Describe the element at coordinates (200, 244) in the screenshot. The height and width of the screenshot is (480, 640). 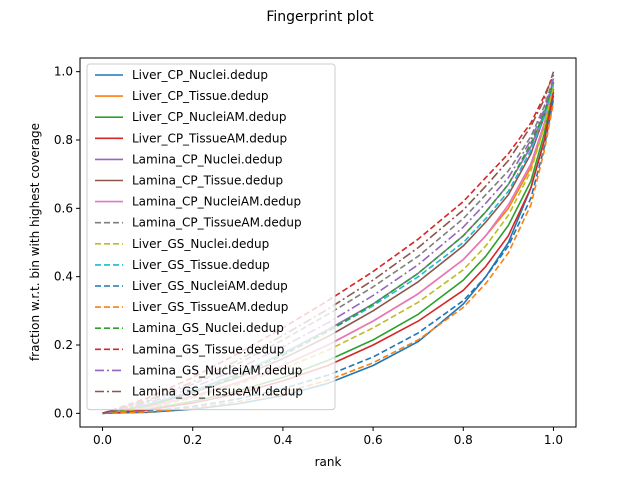
I see `legend-label: Liver_GS_Nuclei.dedup` at that location.